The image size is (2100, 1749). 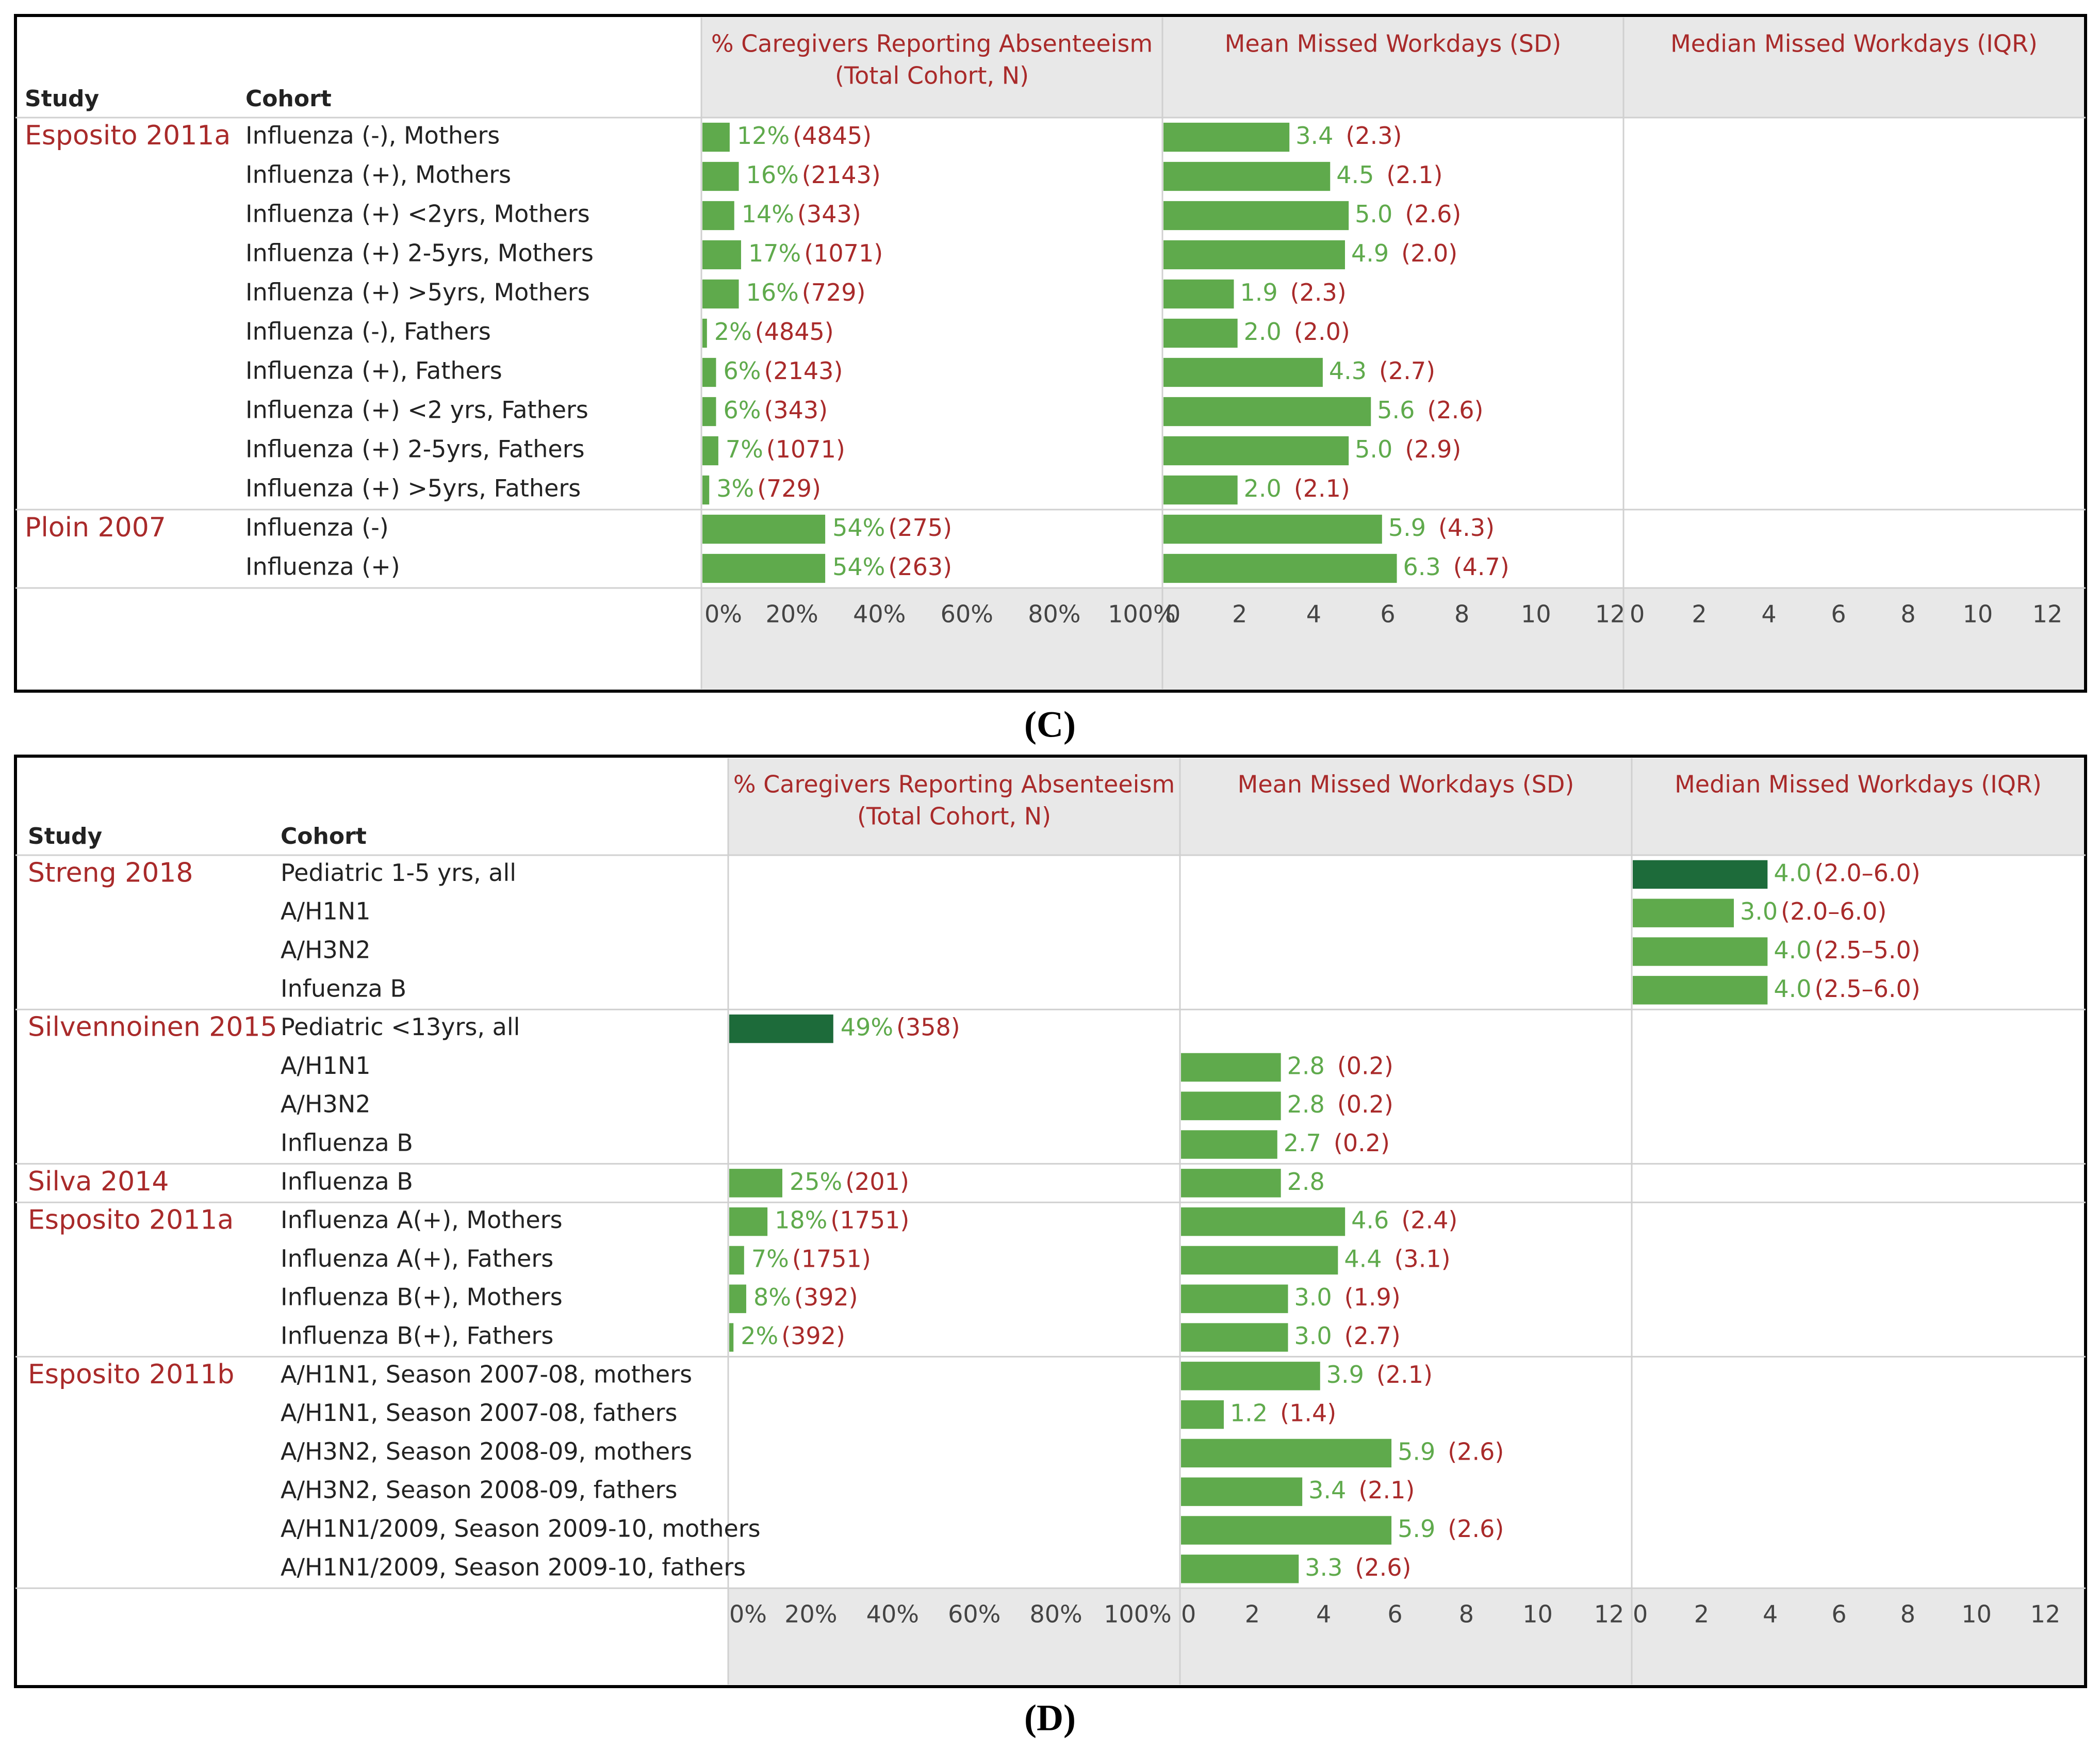 What do you see at coordinates (733, 332) in the screenshot?
I see `percent-value: 2%` at bounding box center [733, 332].